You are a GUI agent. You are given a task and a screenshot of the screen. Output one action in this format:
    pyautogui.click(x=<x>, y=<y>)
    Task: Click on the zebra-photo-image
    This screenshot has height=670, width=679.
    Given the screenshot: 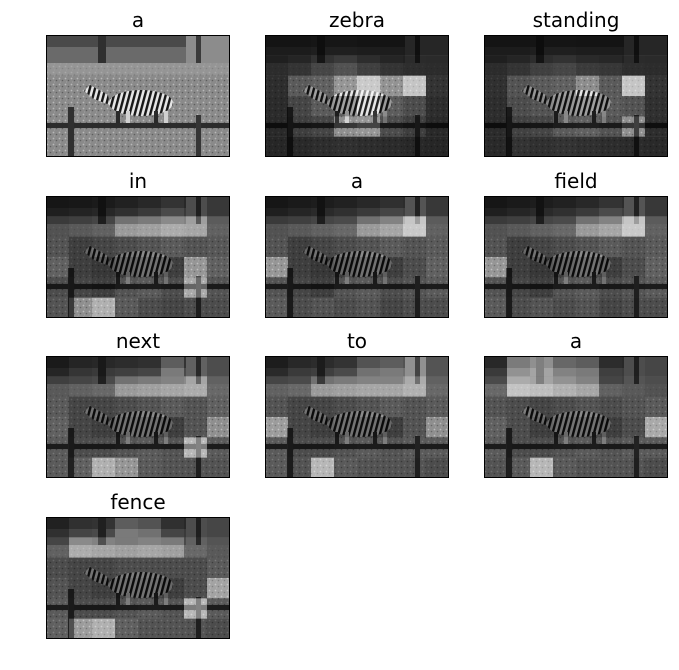 What is the action you would take?
    pyautogui.click(x=138, y=96)
    